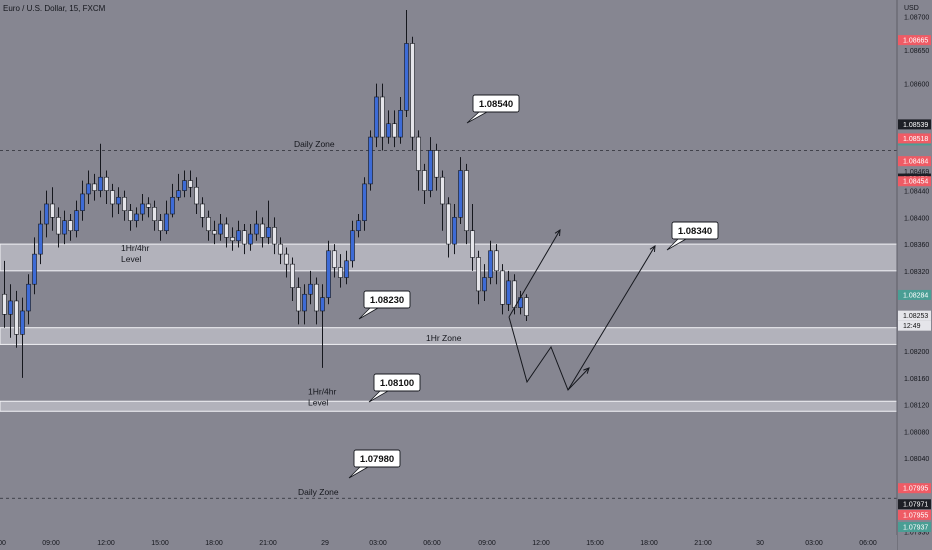  I want to click on callout-price: 1.08230, so click(387, 300).